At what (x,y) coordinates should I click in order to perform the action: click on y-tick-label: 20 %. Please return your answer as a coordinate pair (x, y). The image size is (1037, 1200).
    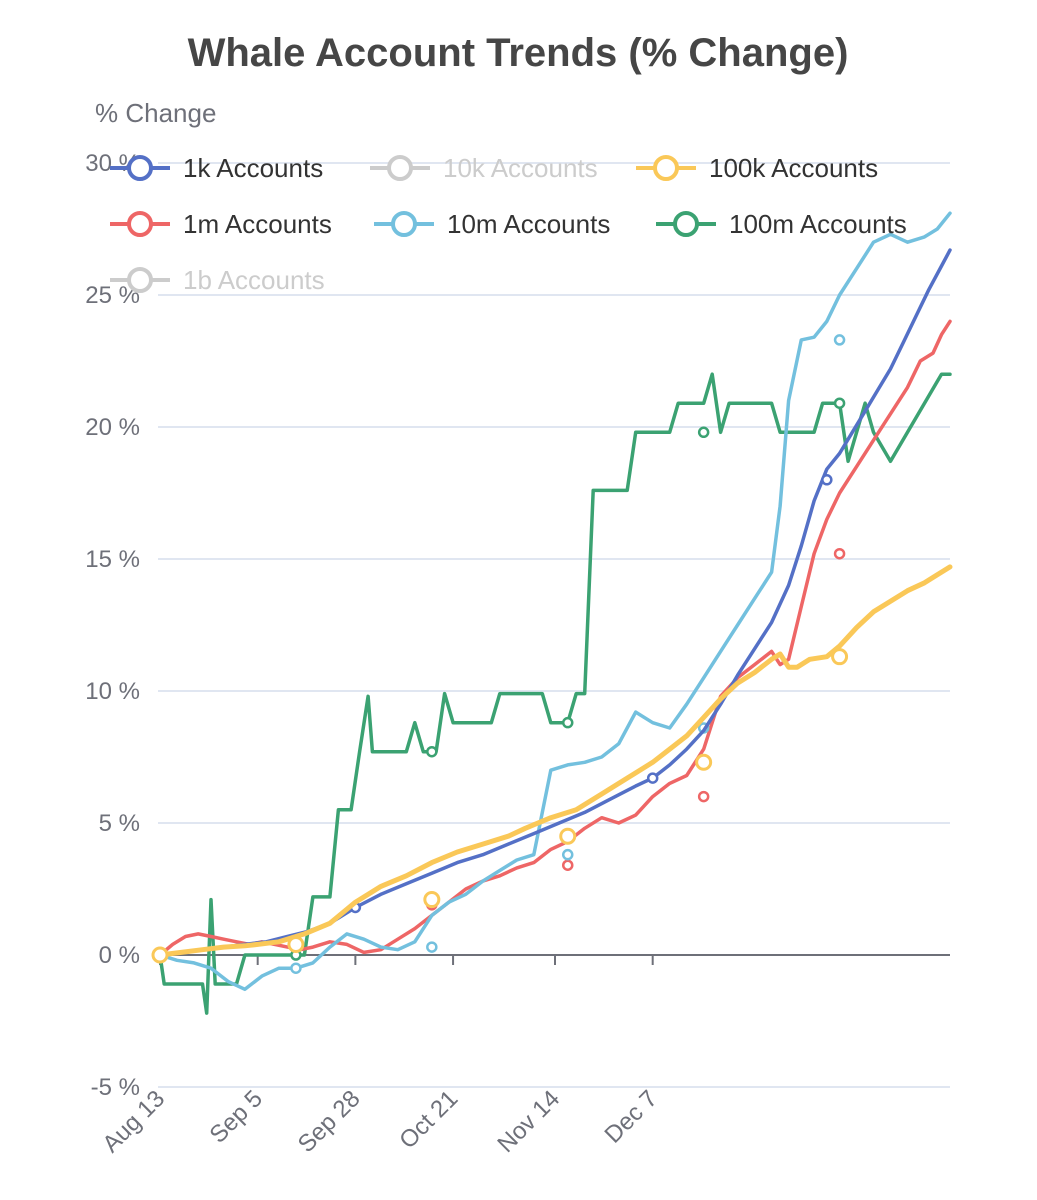
    Looking at the image, I should click on (112, 427).